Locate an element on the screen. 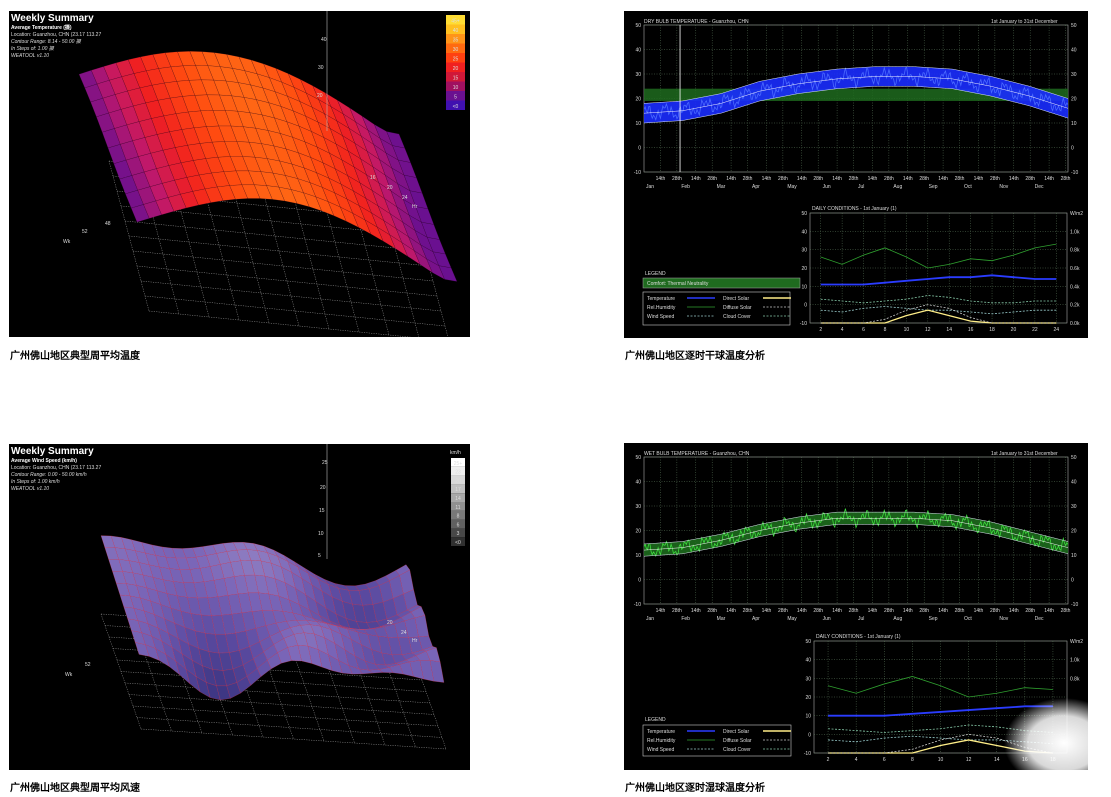 Image resolution: width=1111 pixels, height=797 pixels. scale-tick: 8 is located at coordinates (458, 517).